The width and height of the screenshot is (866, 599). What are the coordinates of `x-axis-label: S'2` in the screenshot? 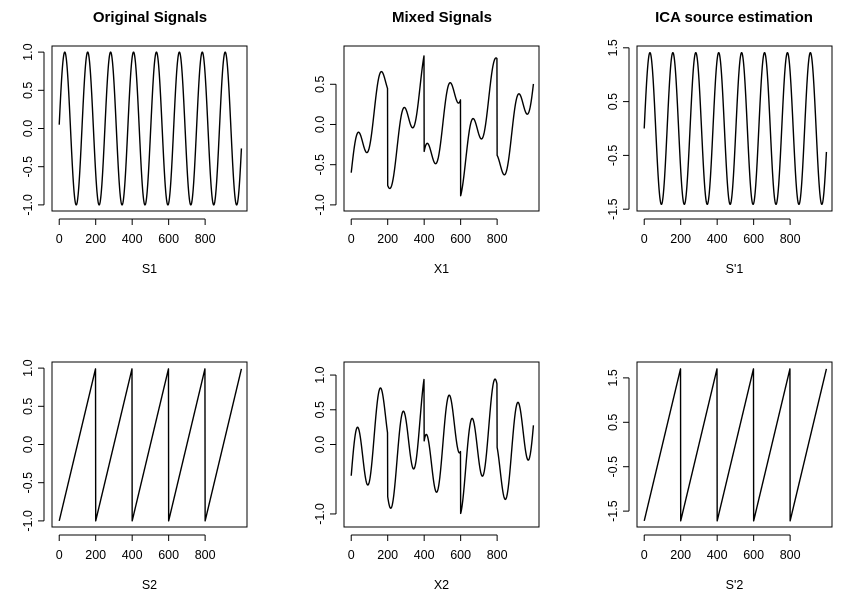 It's located at (735, 585).